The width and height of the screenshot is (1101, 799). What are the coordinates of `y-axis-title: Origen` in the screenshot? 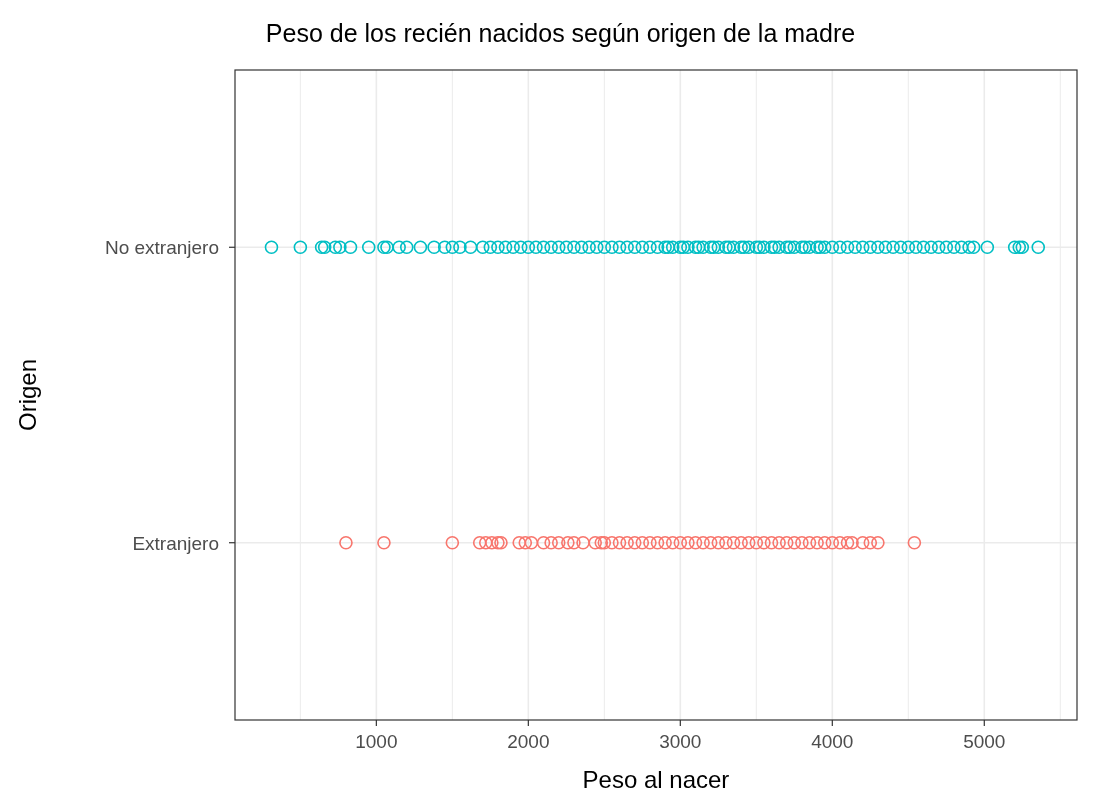 It's located at (27, 395).